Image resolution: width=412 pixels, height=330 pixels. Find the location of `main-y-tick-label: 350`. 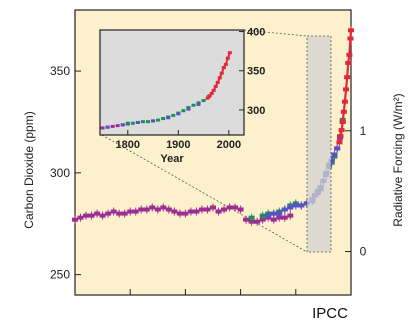

main-y-tick-label: 350 is located at coordinates (60, 71).